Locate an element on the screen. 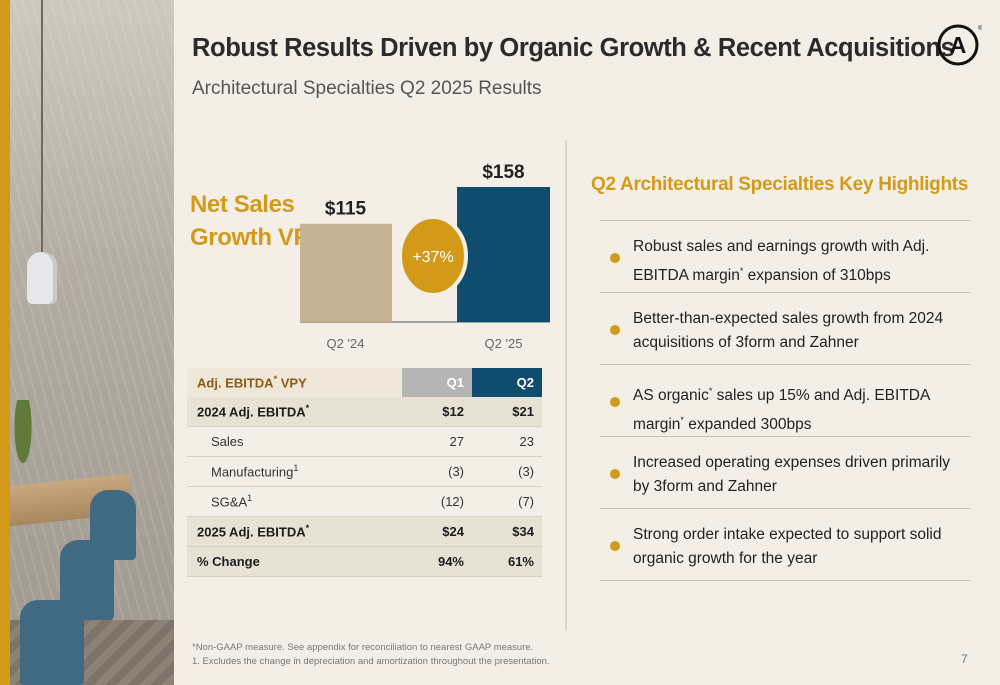  row-label: SG&A1 is located at coordinates (294, 501).